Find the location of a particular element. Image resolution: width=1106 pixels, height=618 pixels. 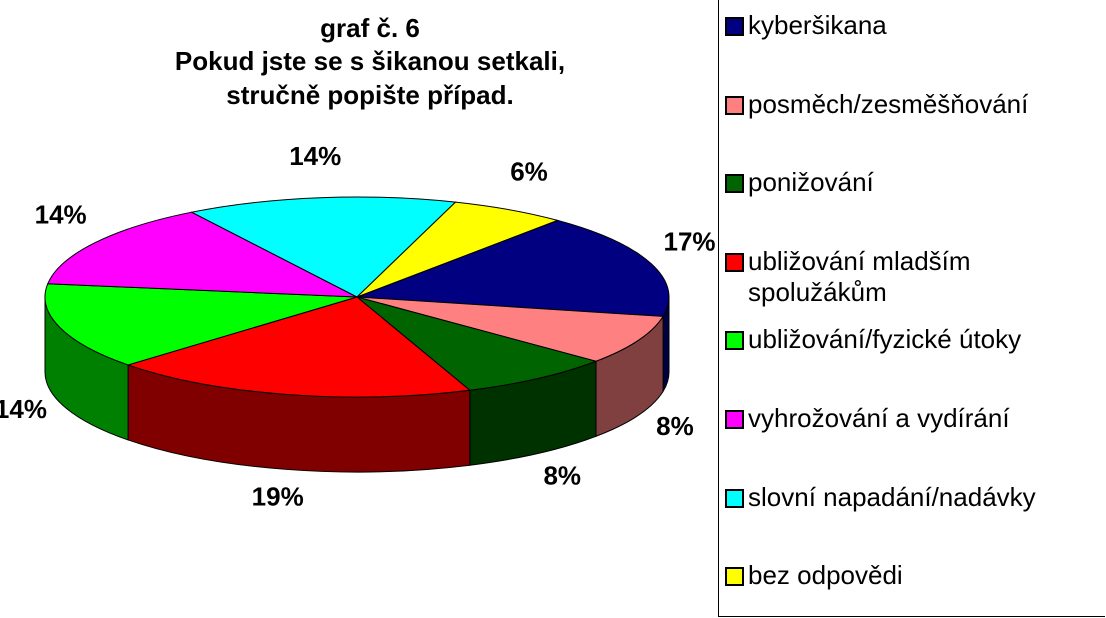

legend-item: ubližování mladším spolužákům is located at coordinates (913, 277).